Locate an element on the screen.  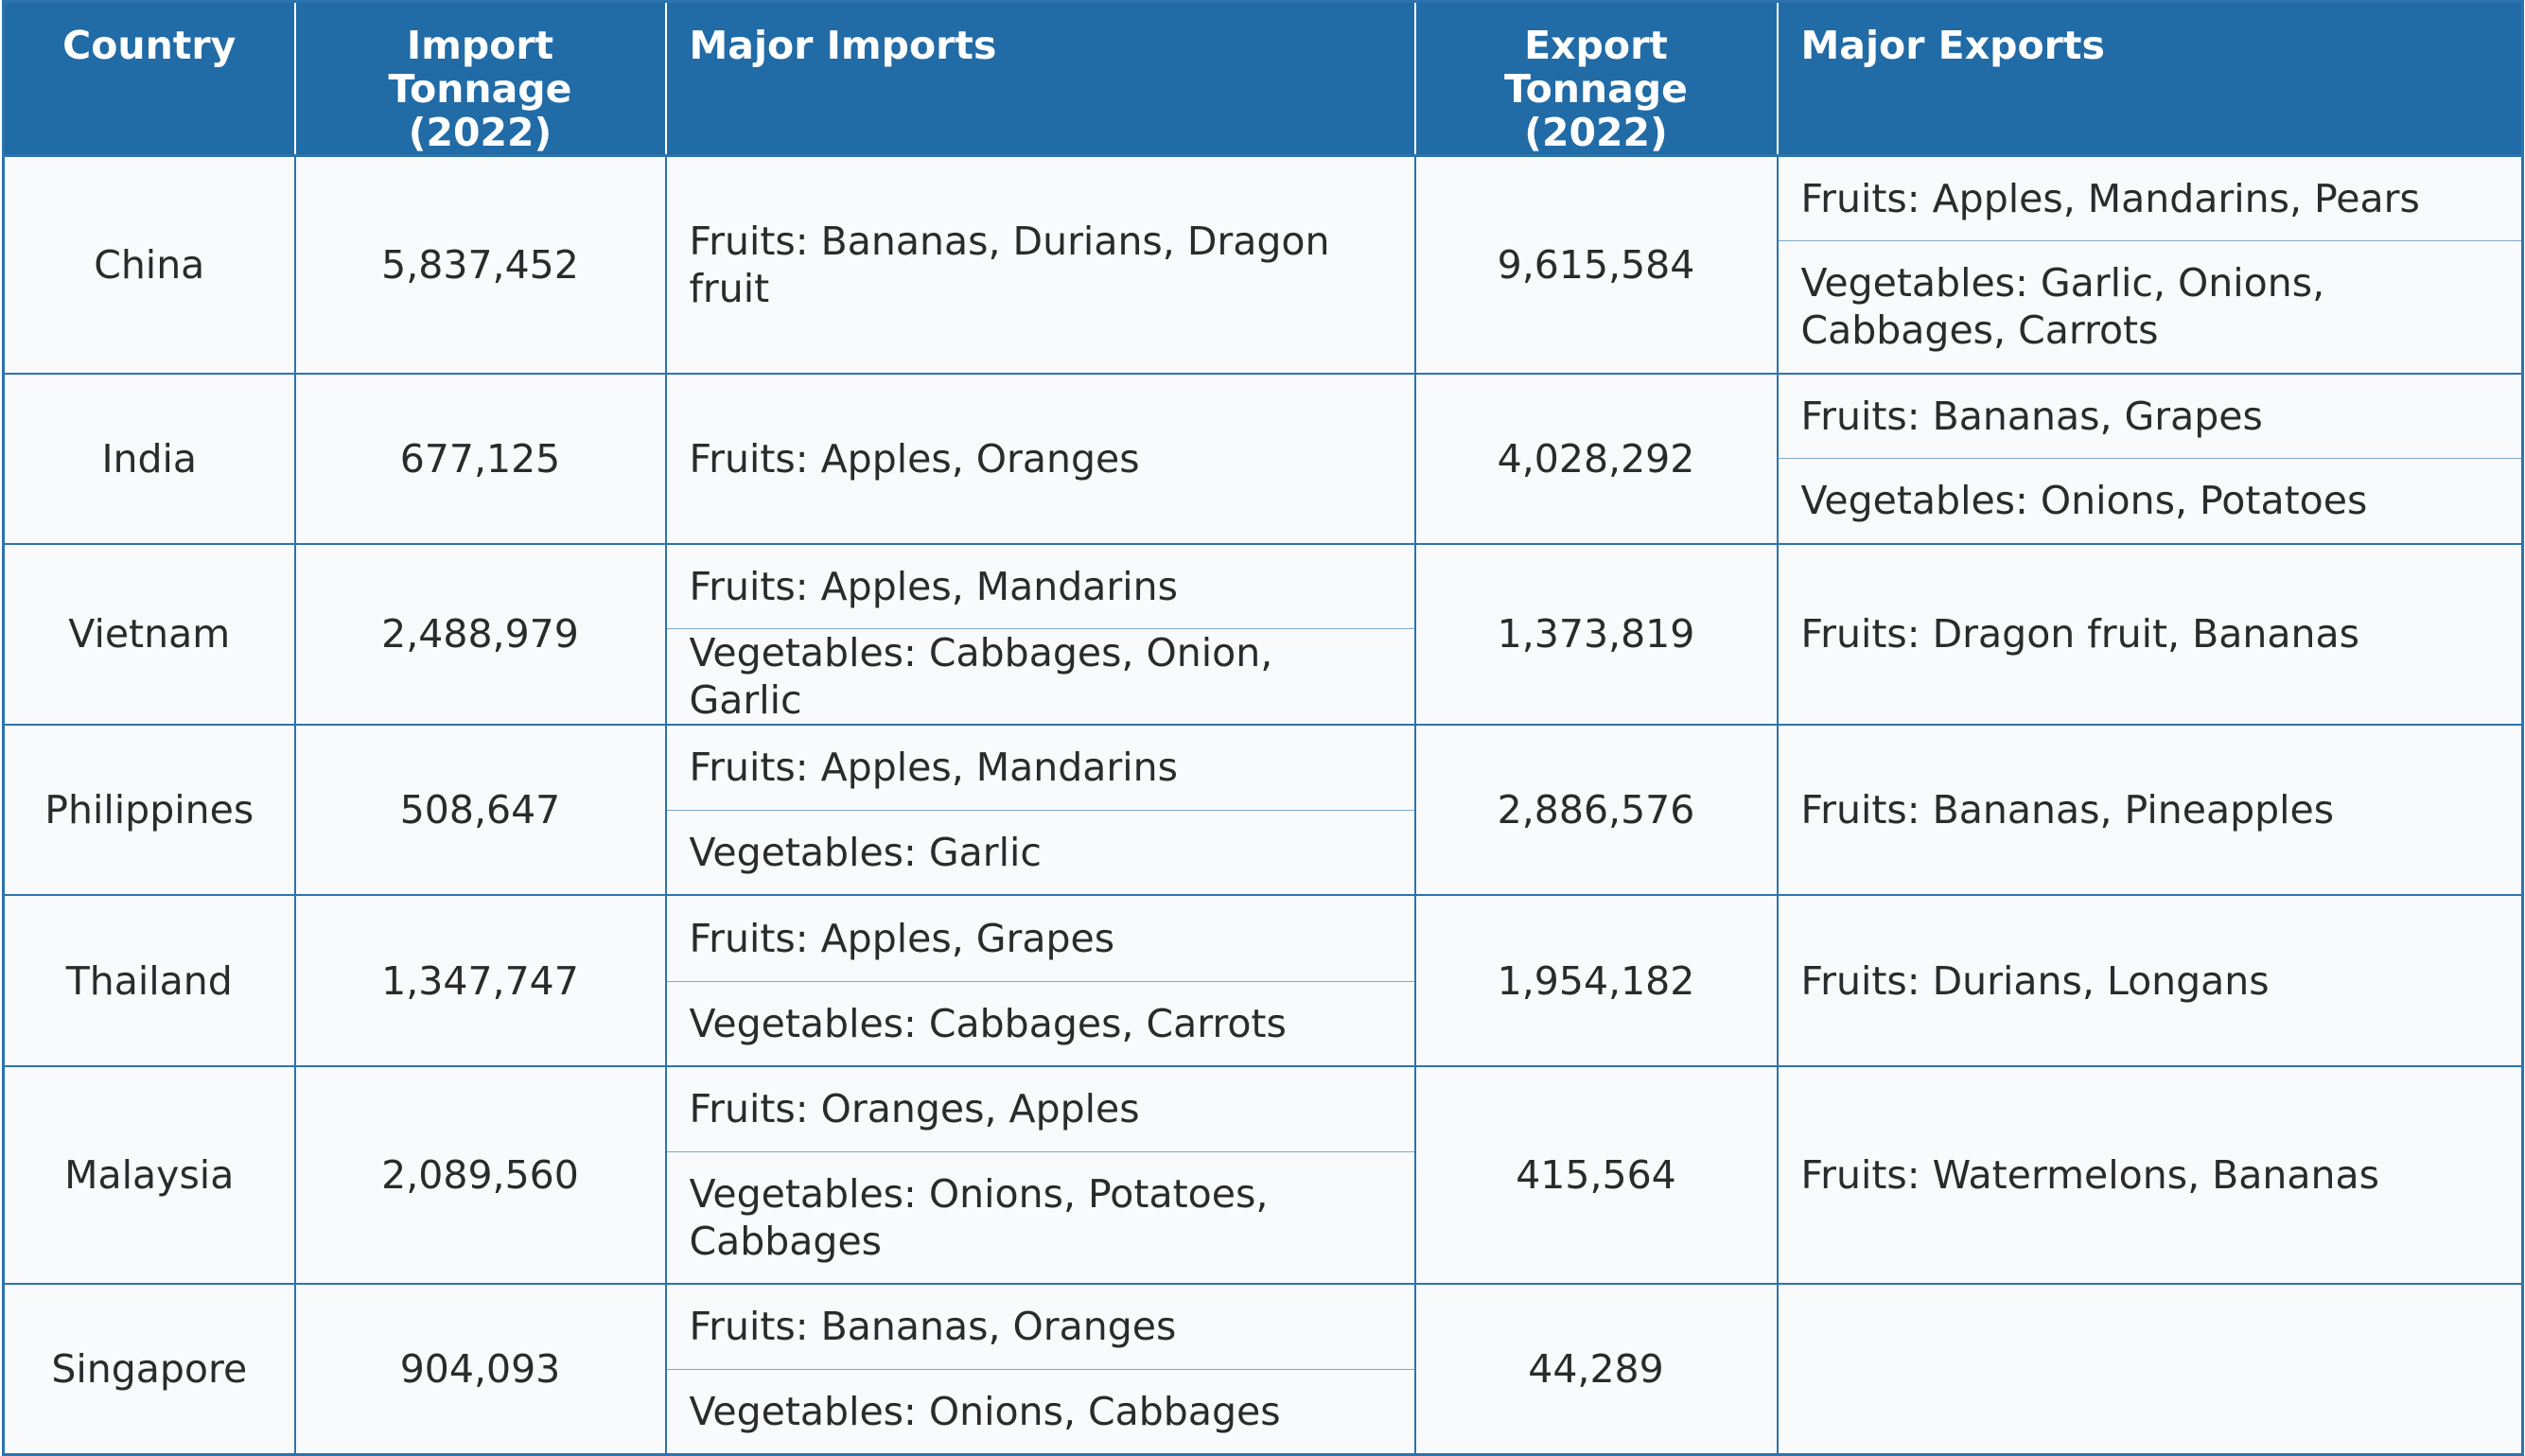
export-item-cell: Fruits: Apples, Mandarins, Pears is located at coordinates (2150, 197).